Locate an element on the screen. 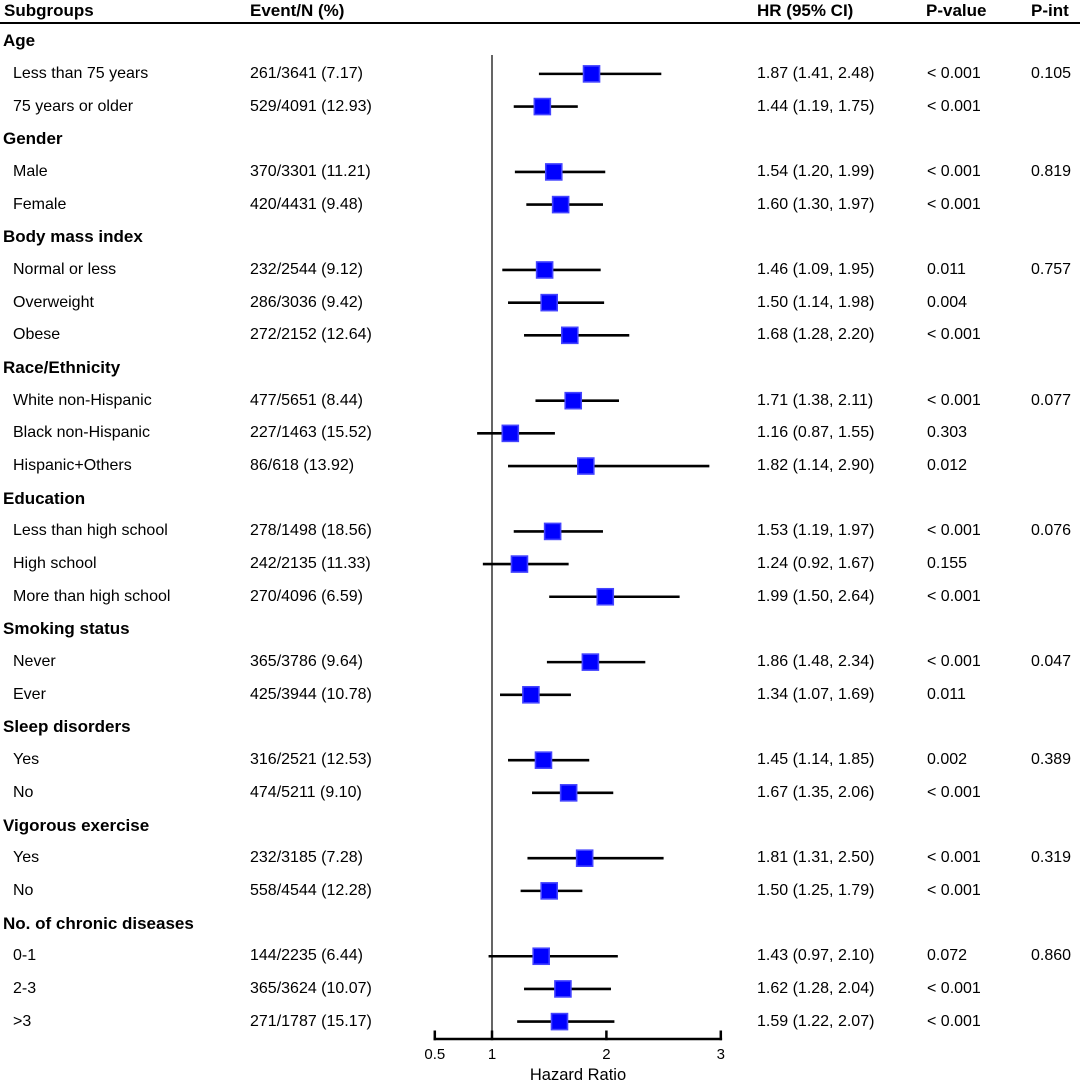  axis-tick-label: 0.5 is located at coordinates (435, 1054).